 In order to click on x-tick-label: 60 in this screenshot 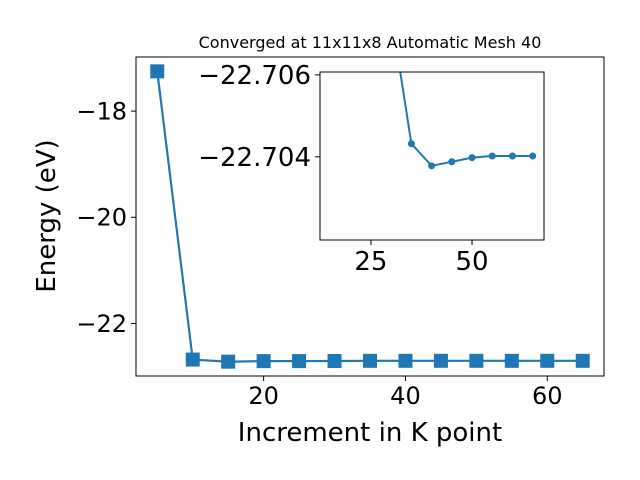, I will do `click(547, 396)`.